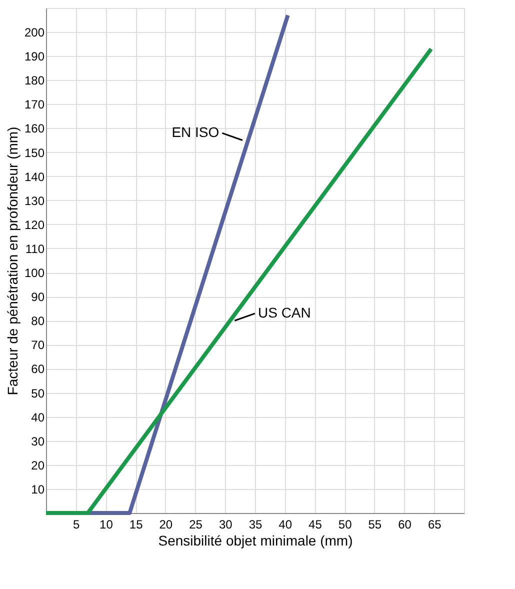 The height and width of the screenshot is (589, 515). What do you see at coordinates (38, 321) in the screenshot?
I see `y-tick-label: 80` at bounding box center [38, 321].